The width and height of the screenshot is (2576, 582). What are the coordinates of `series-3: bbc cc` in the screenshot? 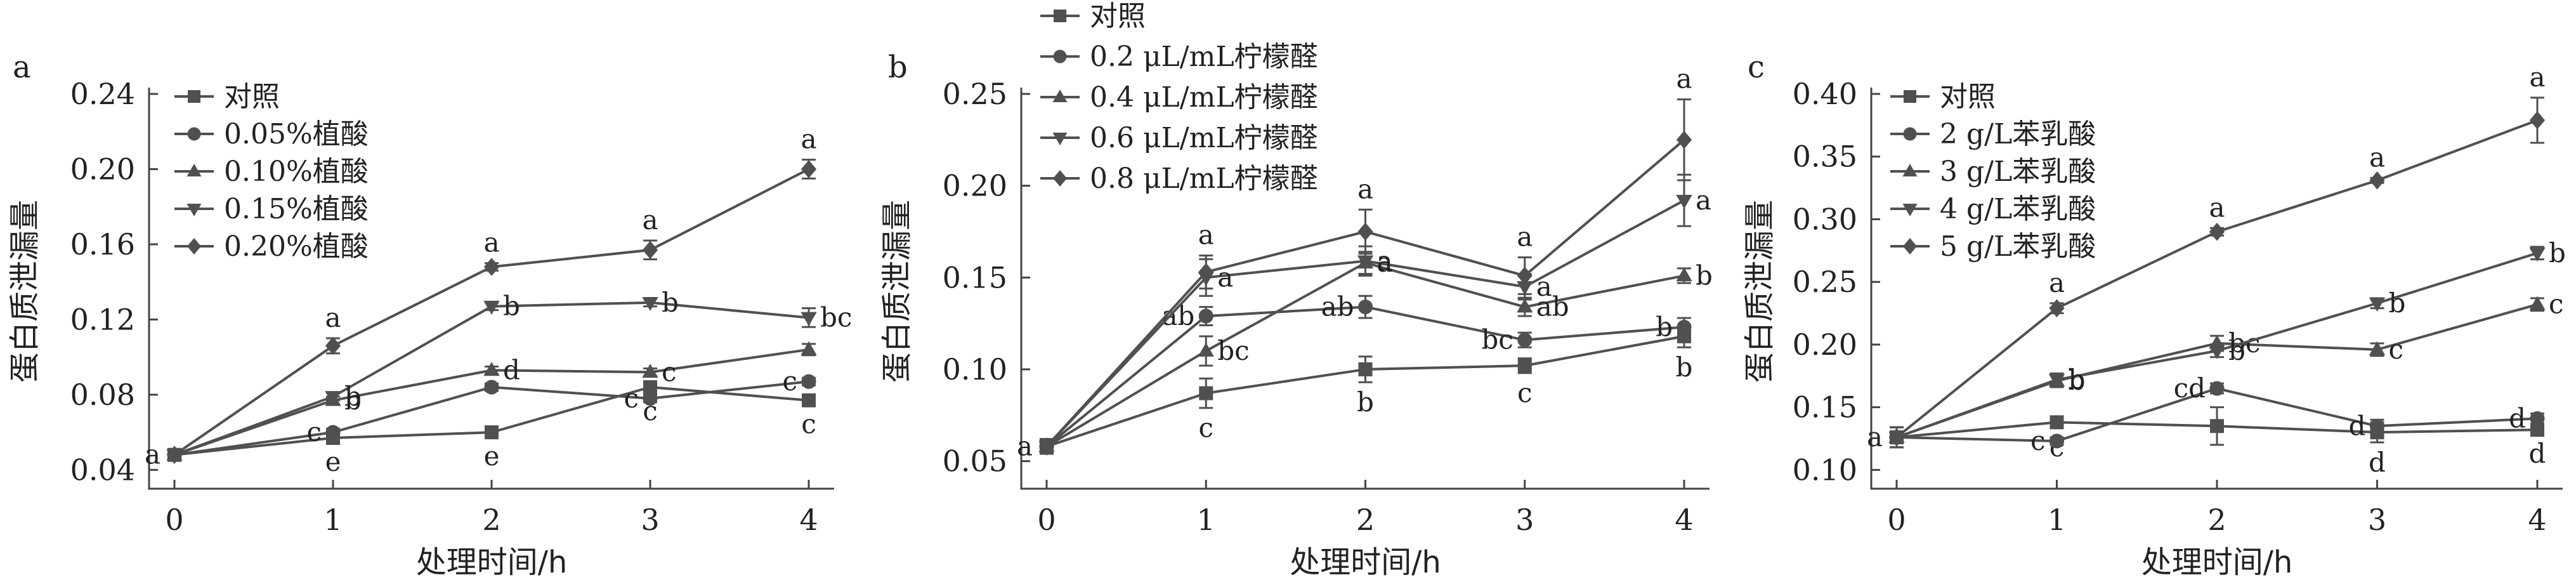 It's located at (2226, 369).